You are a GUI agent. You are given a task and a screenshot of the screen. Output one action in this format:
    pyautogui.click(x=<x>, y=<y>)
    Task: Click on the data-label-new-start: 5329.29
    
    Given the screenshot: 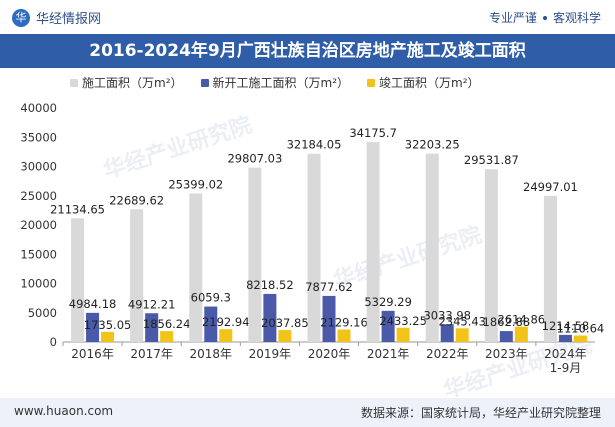 What is the action you would take?
    pyautogui.click(x=388, y=302)
    